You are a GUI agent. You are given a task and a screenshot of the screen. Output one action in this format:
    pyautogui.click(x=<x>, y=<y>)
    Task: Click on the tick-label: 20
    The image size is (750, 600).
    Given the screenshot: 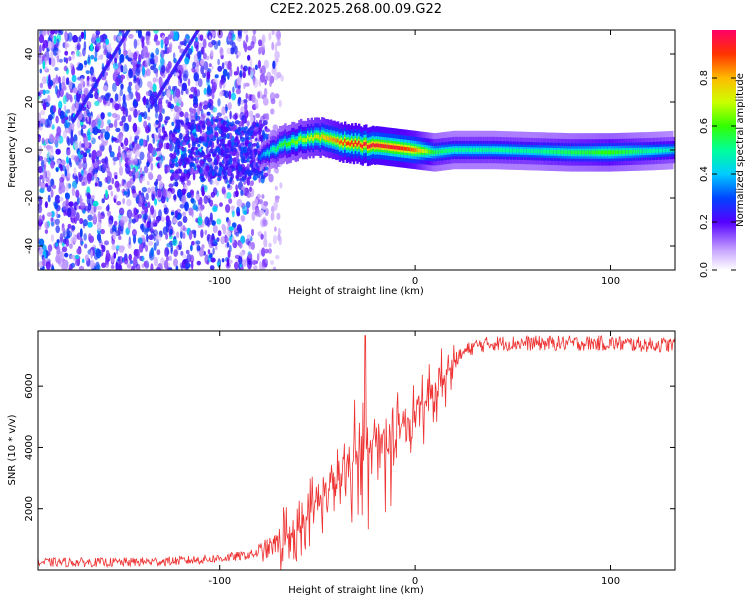 What is the action you would take?
    pyautogui.click(x=29, y=102)
    